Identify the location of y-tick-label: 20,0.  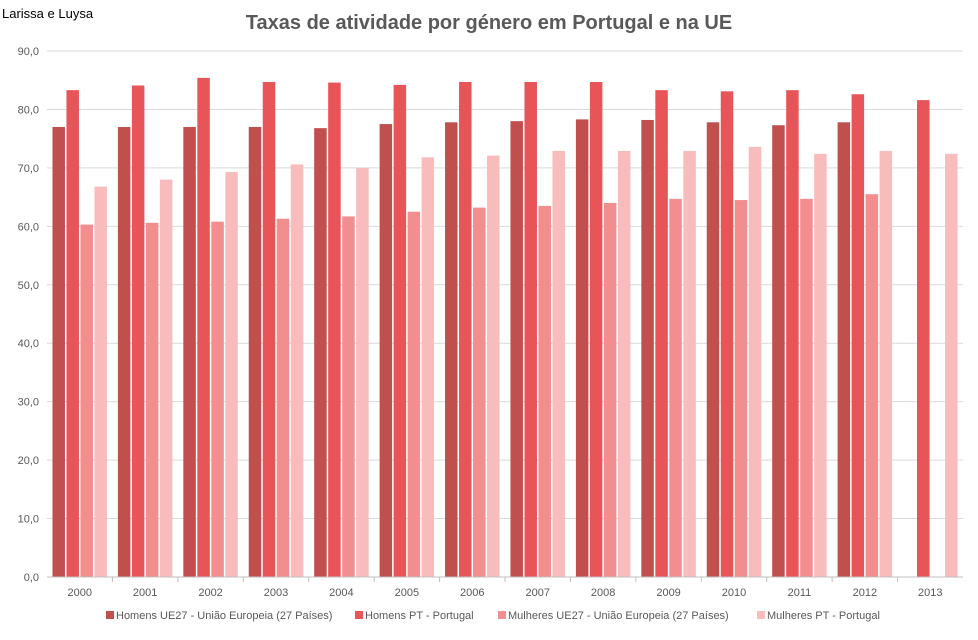
(28, 461).